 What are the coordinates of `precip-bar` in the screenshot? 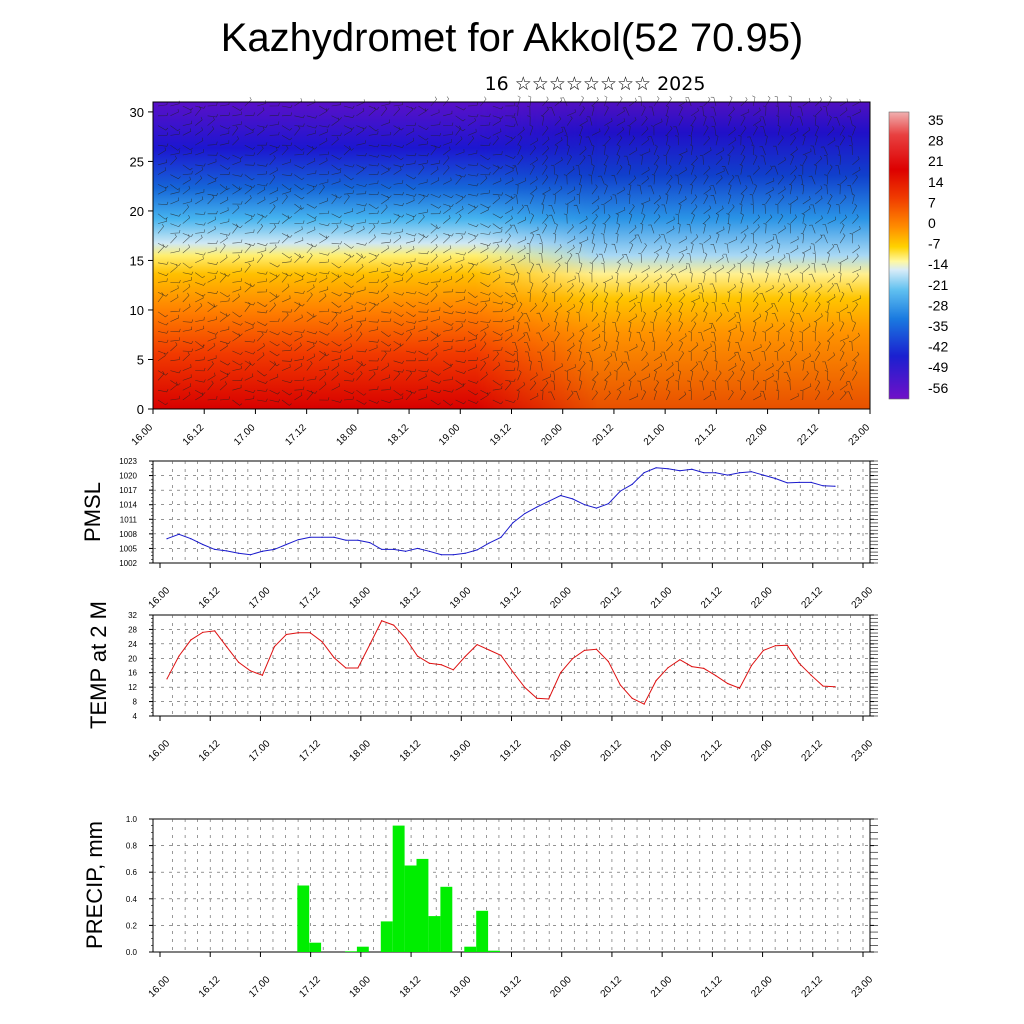 It's located at (470, 949).